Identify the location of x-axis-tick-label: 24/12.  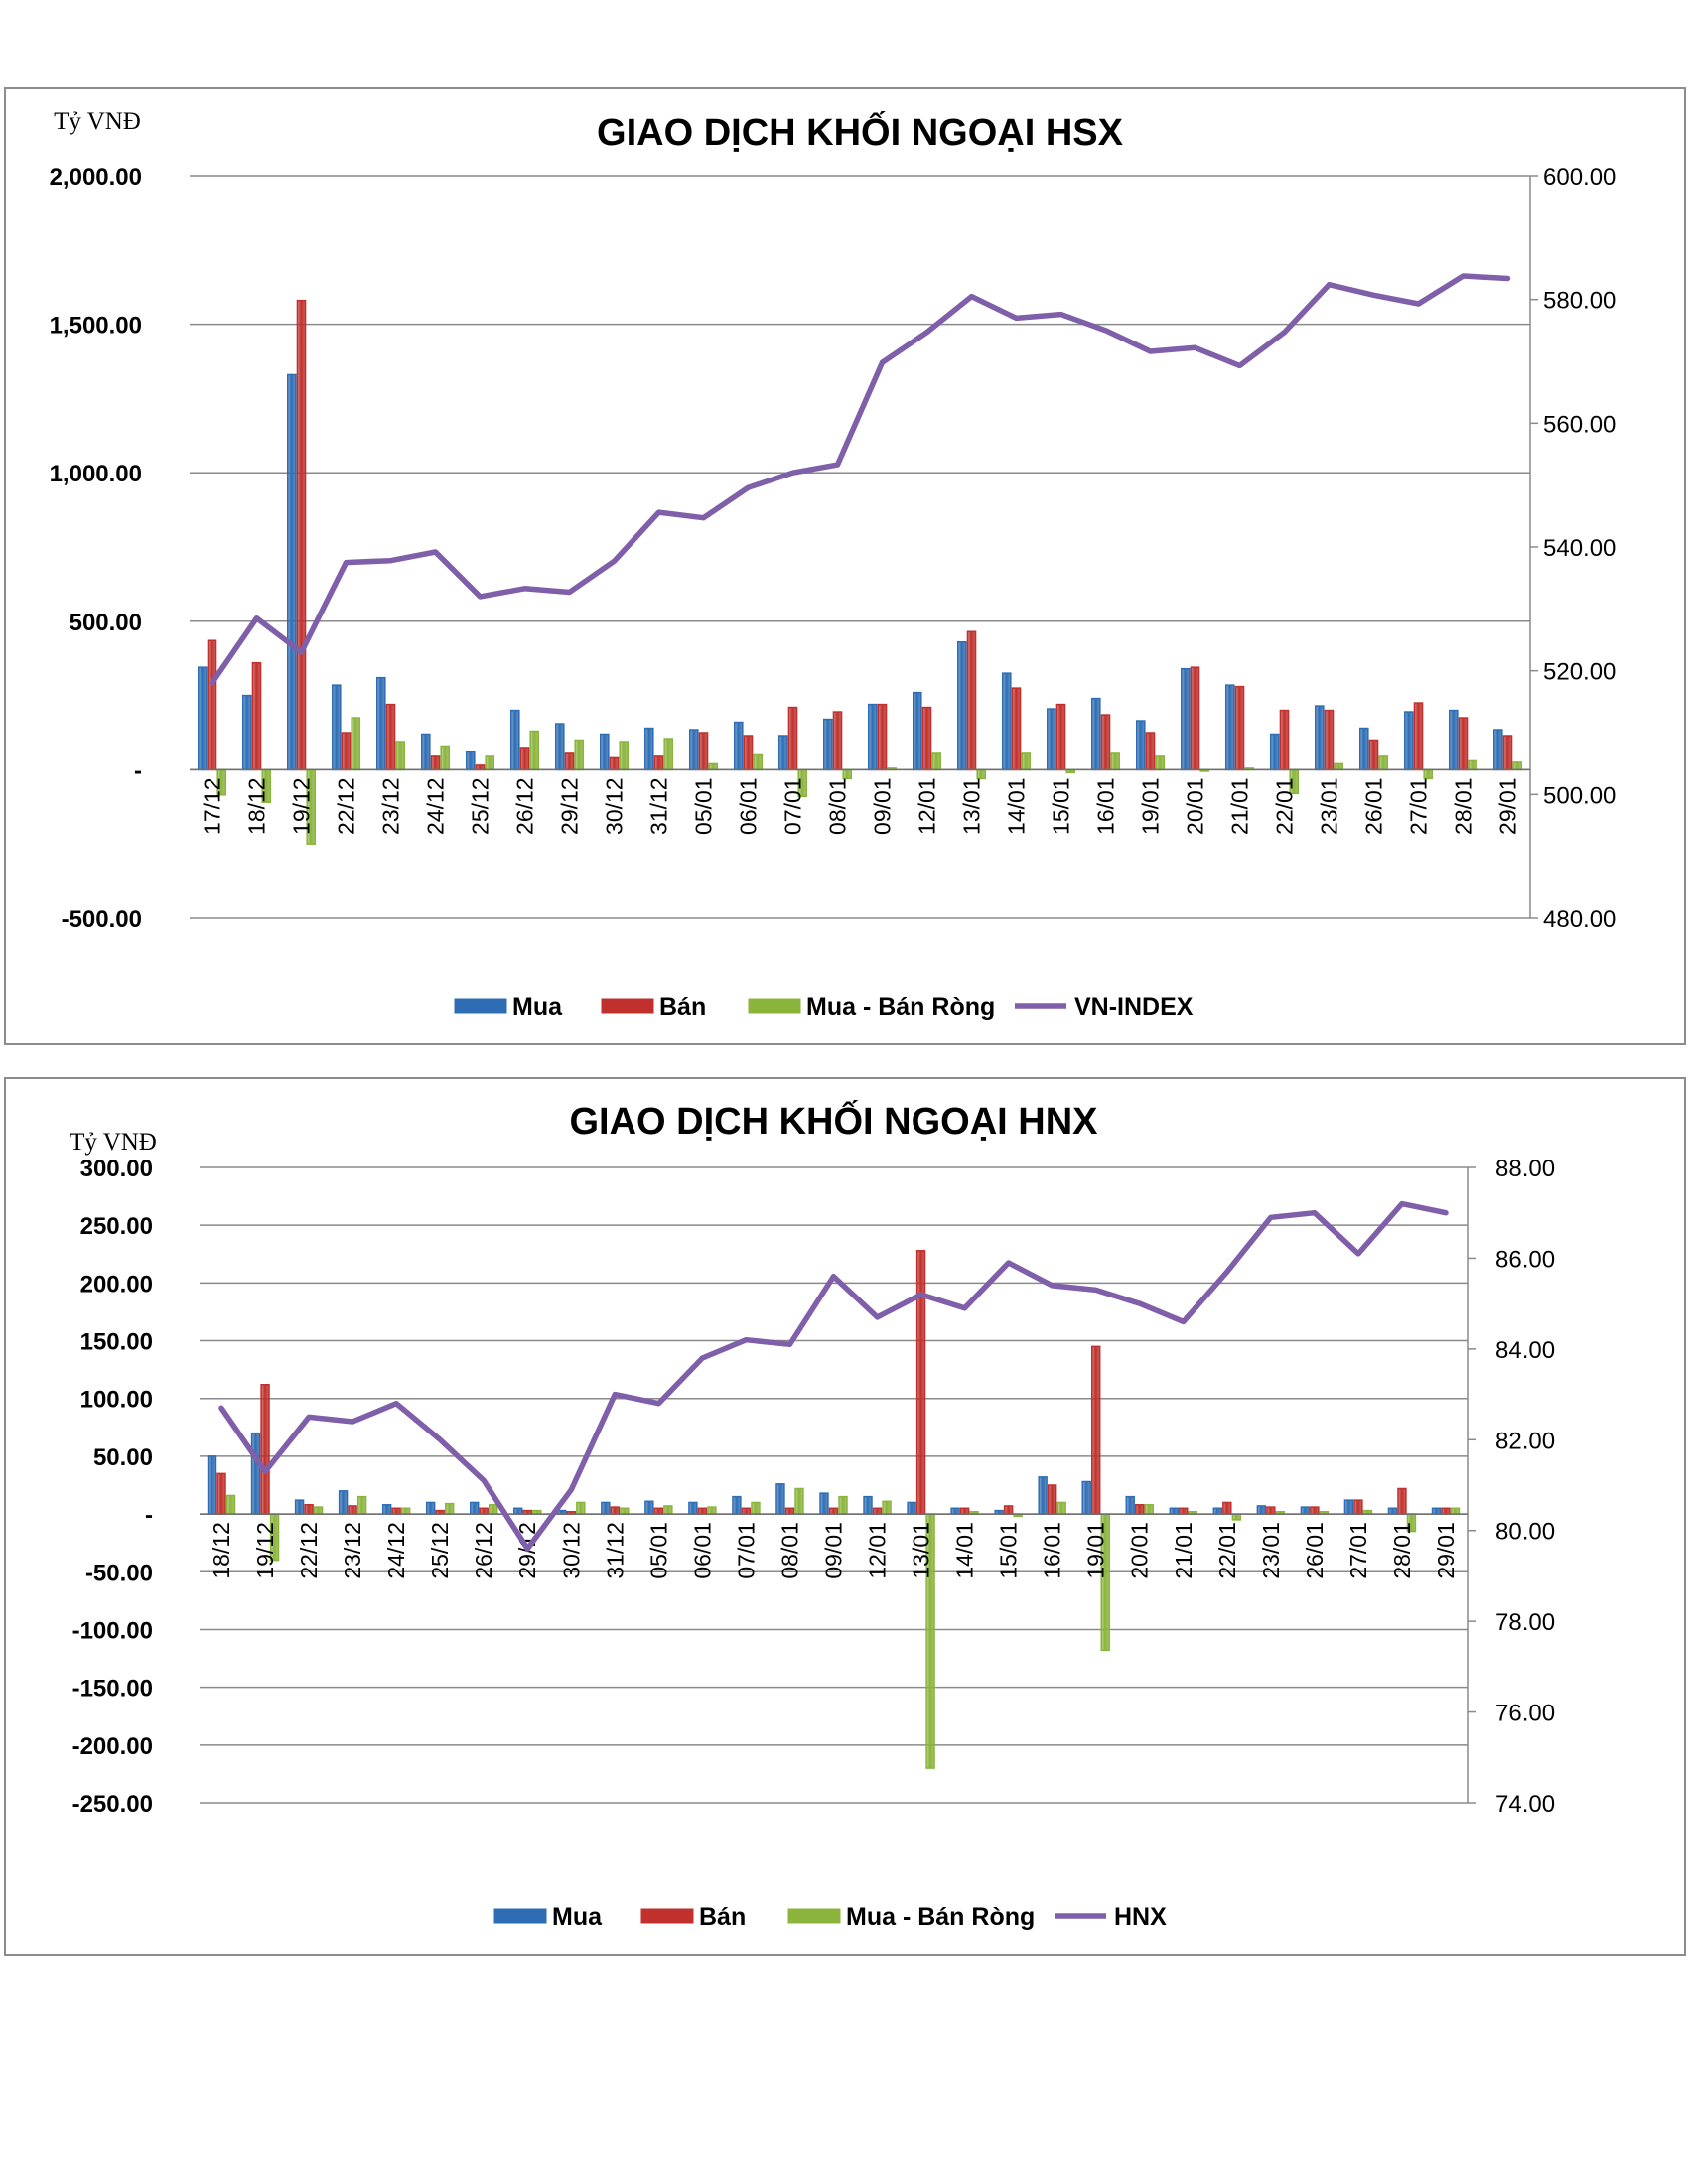
(396, 1550).